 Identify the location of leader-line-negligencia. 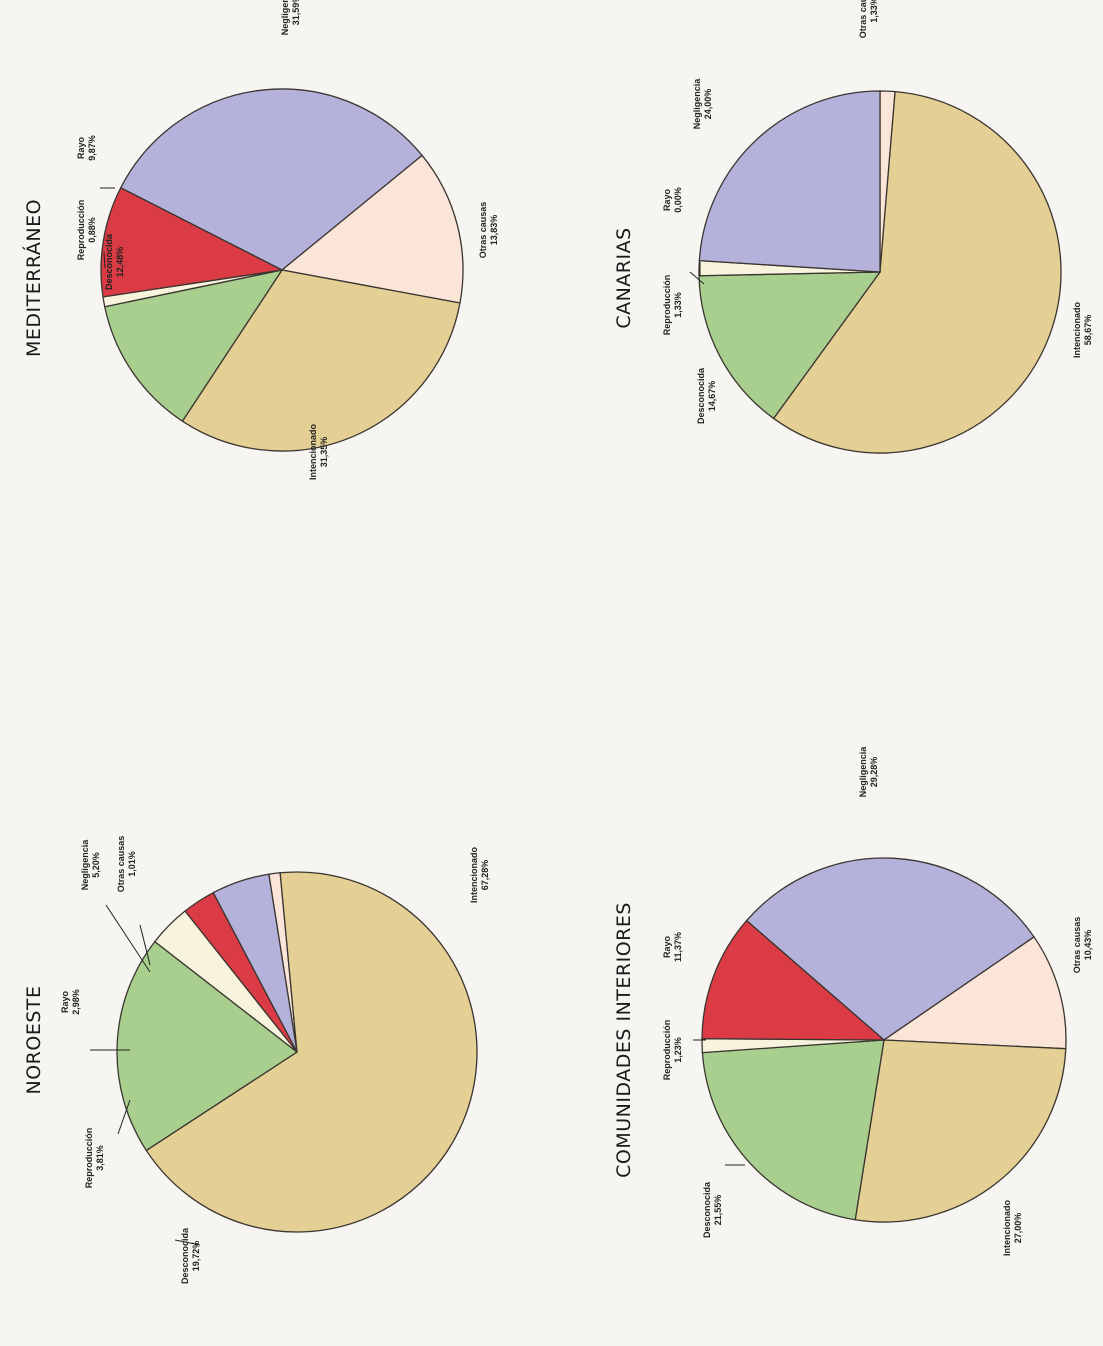
(128, 938).